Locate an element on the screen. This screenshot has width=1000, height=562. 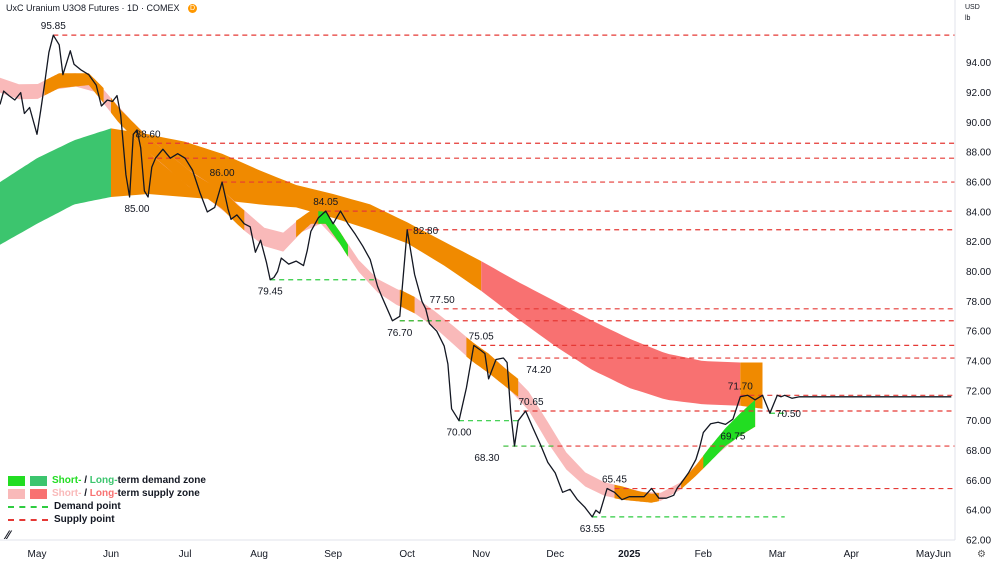
y-tick-label-8: 78.00 is located at coordinates (978, 302).